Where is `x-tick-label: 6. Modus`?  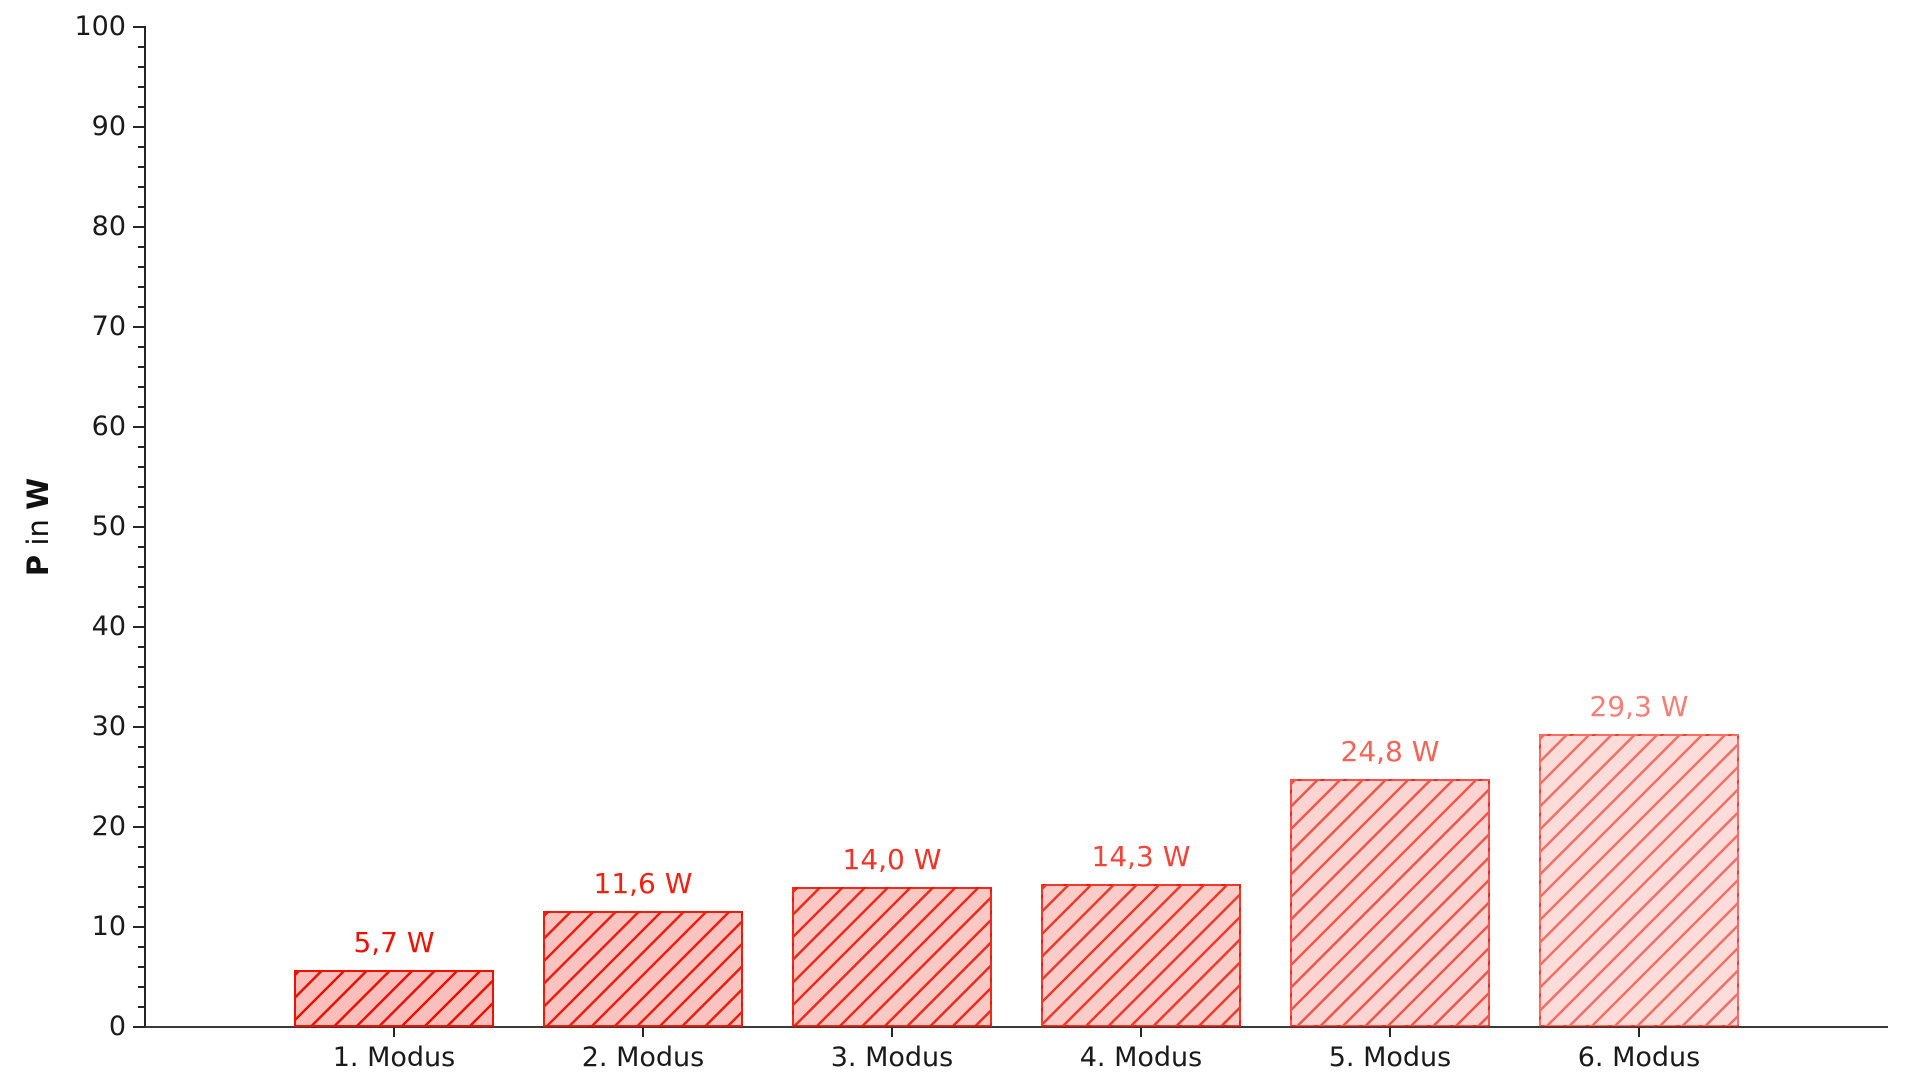
x-tick-label: 6. Modus is located at coordinates (1639, 1057).